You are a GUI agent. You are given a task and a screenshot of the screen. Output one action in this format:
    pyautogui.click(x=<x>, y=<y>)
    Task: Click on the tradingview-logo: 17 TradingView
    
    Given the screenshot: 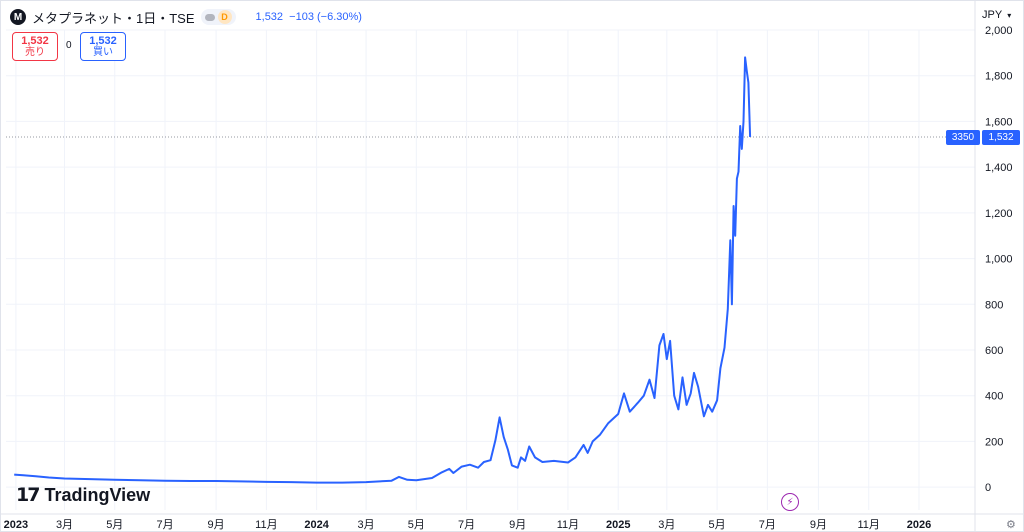 What is the action you would take?
    pyautogui.click(x=83, y=495)
    